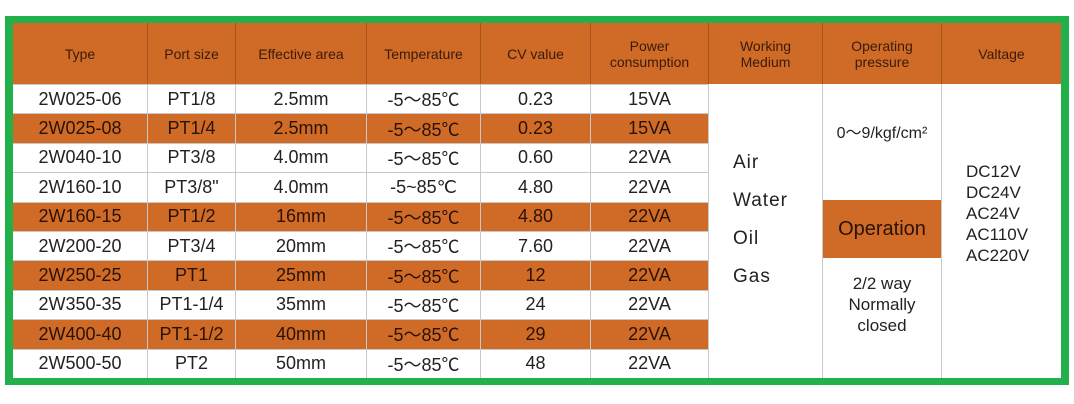  What do you see at coordinates (80, 99) in the screenshot?
I see `table-cell: 2W025-06` at bounding box center [80, 99].